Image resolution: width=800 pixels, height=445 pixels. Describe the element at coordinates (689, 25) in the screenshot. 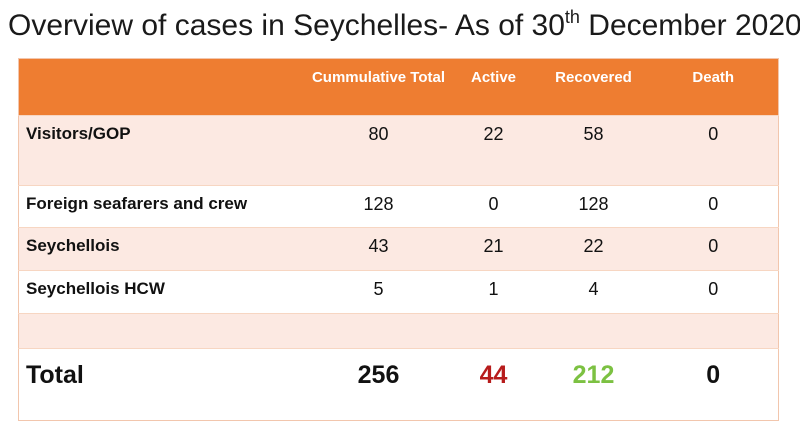

I see `title-suffix: December 2020` at that location.